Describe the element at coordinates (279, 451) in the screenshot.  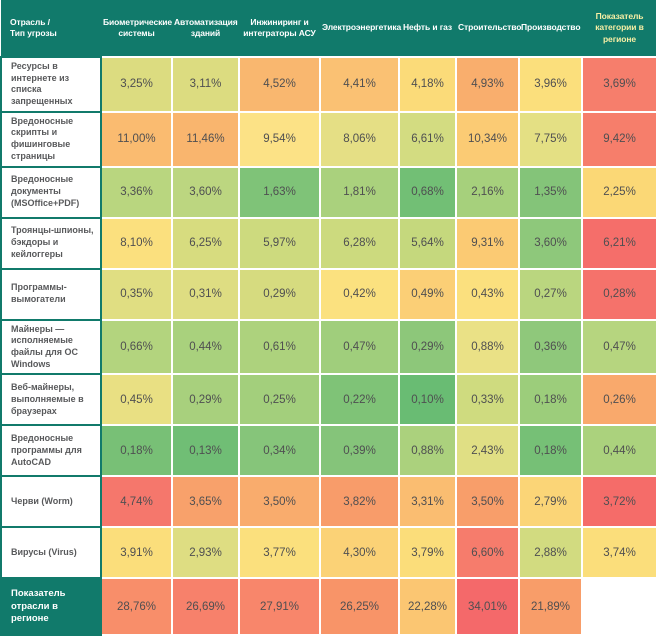
I see `heatmap-cell: 0,34%` at that location.